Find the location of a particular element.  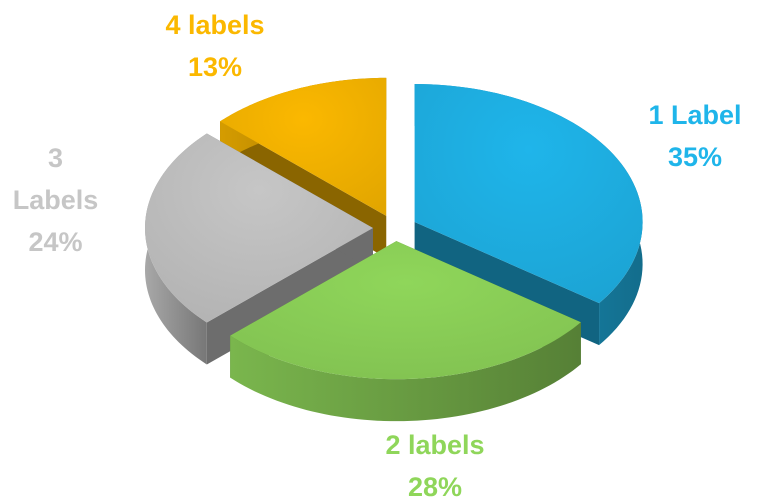

category-label: 4 labels is located at coordinates (215, 25).